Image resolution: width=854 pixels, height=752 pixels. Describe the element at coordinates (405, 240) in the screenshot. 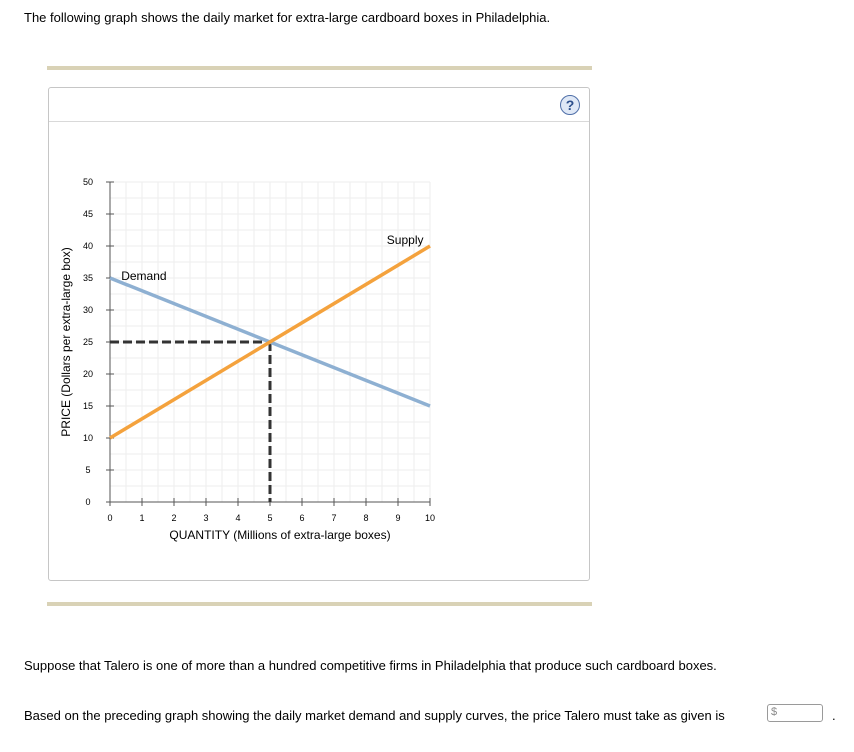

I see `supply-label: Supply` at that location.